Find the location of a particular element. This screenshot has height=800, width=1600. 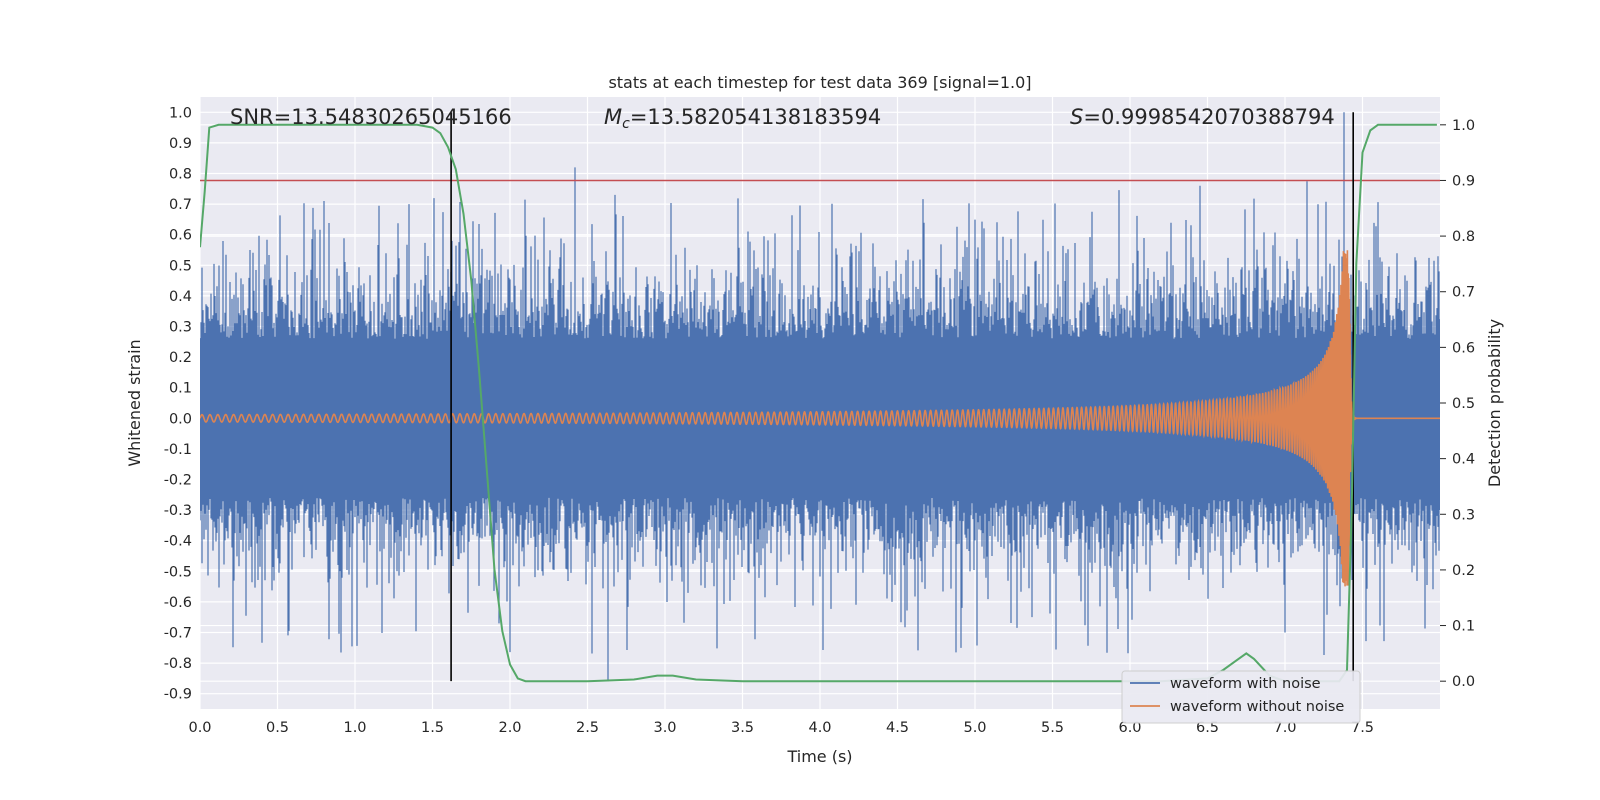

x-tick-label: 5.0 is located at coordinates (974, 728).